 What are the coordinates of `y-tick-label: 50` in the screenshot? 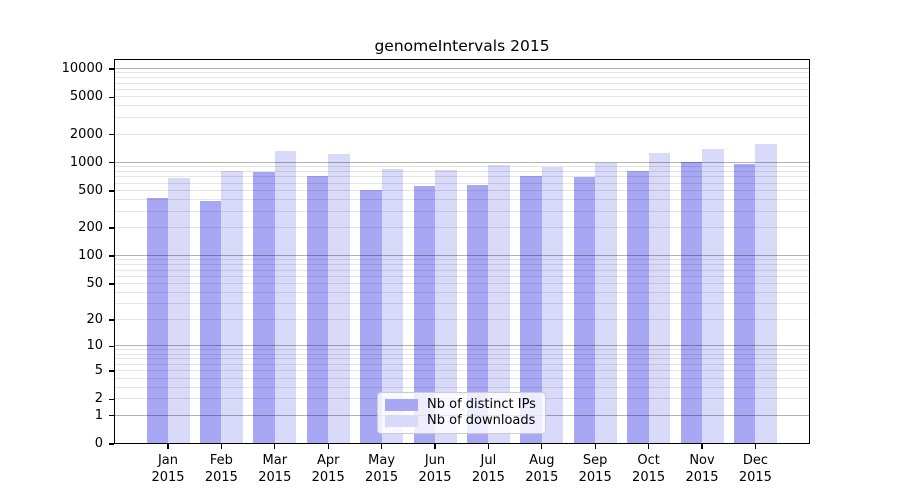 It's located at (94, 283).